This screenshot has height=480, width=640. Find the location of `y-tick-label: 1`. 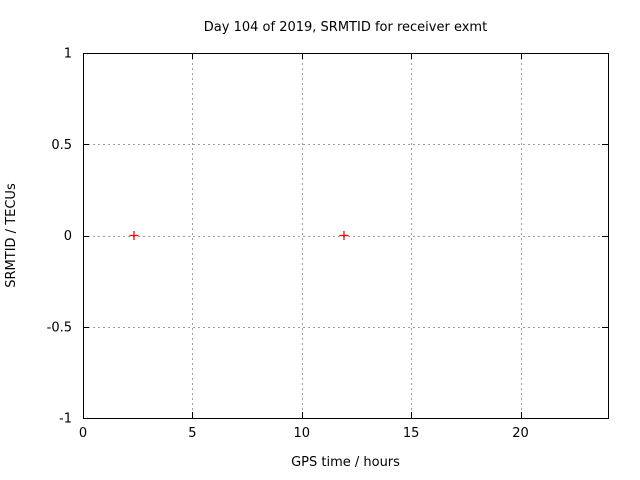

y-tick-label: 1 is located at coordinates (68, 54).